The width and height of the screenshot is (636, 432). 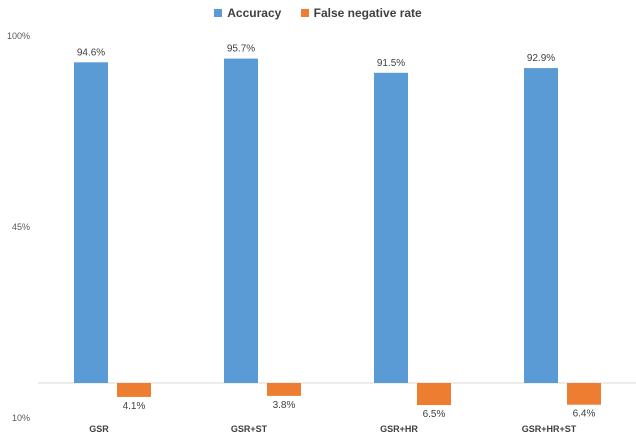 I want to click on legend-label-accuracy: Accuracy, so click(x=254, y=13).